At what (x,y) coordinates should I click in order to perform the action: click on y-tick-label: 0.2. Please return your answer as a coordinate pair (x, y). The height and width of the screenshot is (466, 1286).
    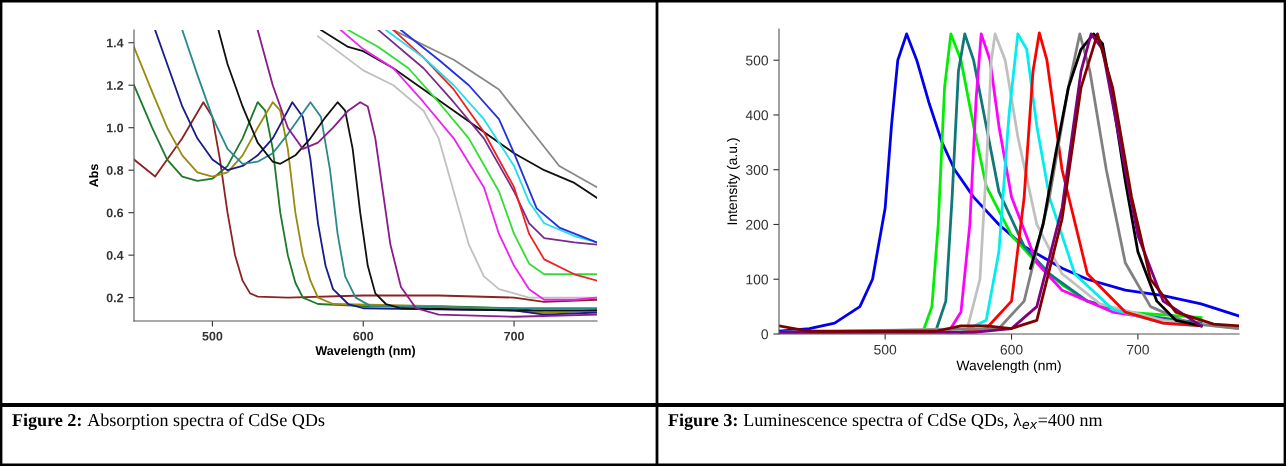
    Looking at the image, I should click on (115, 298).